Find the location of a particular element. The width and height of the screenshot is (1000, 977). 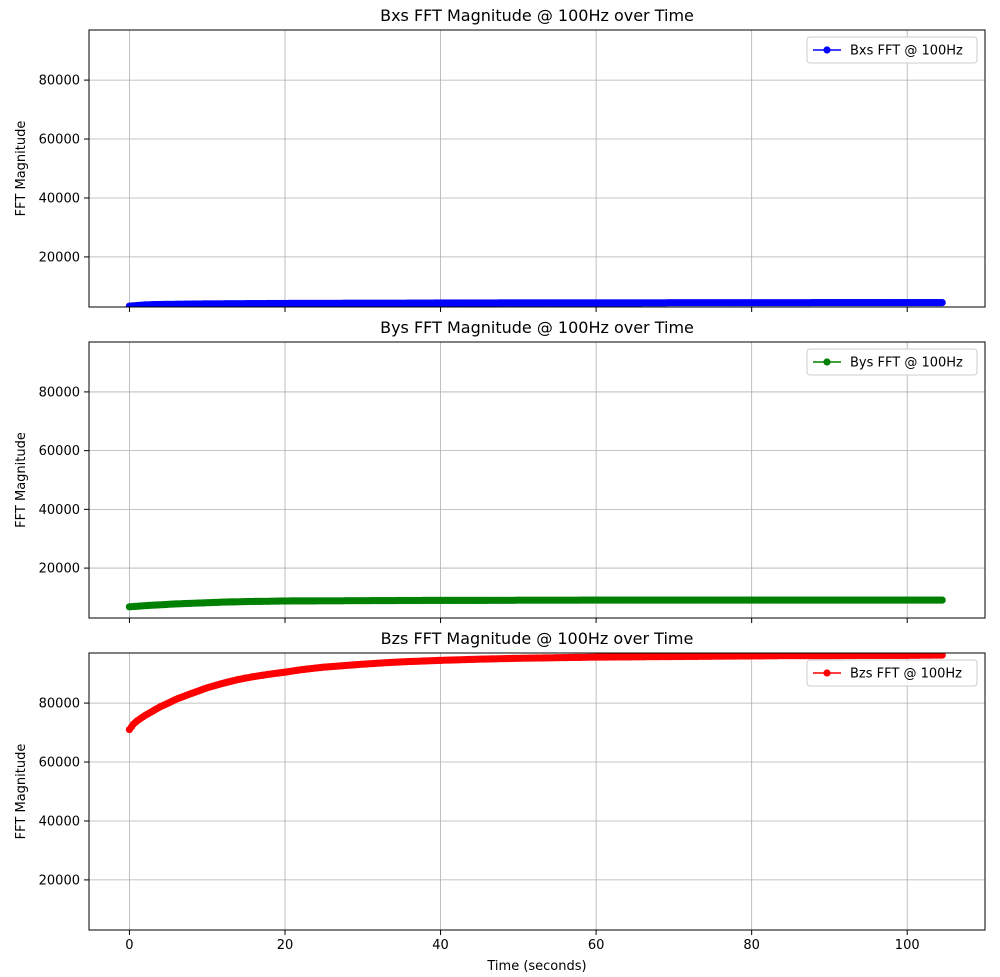

legend: Bxs FFT @ 100Hz is located at coordinates (892, 50).